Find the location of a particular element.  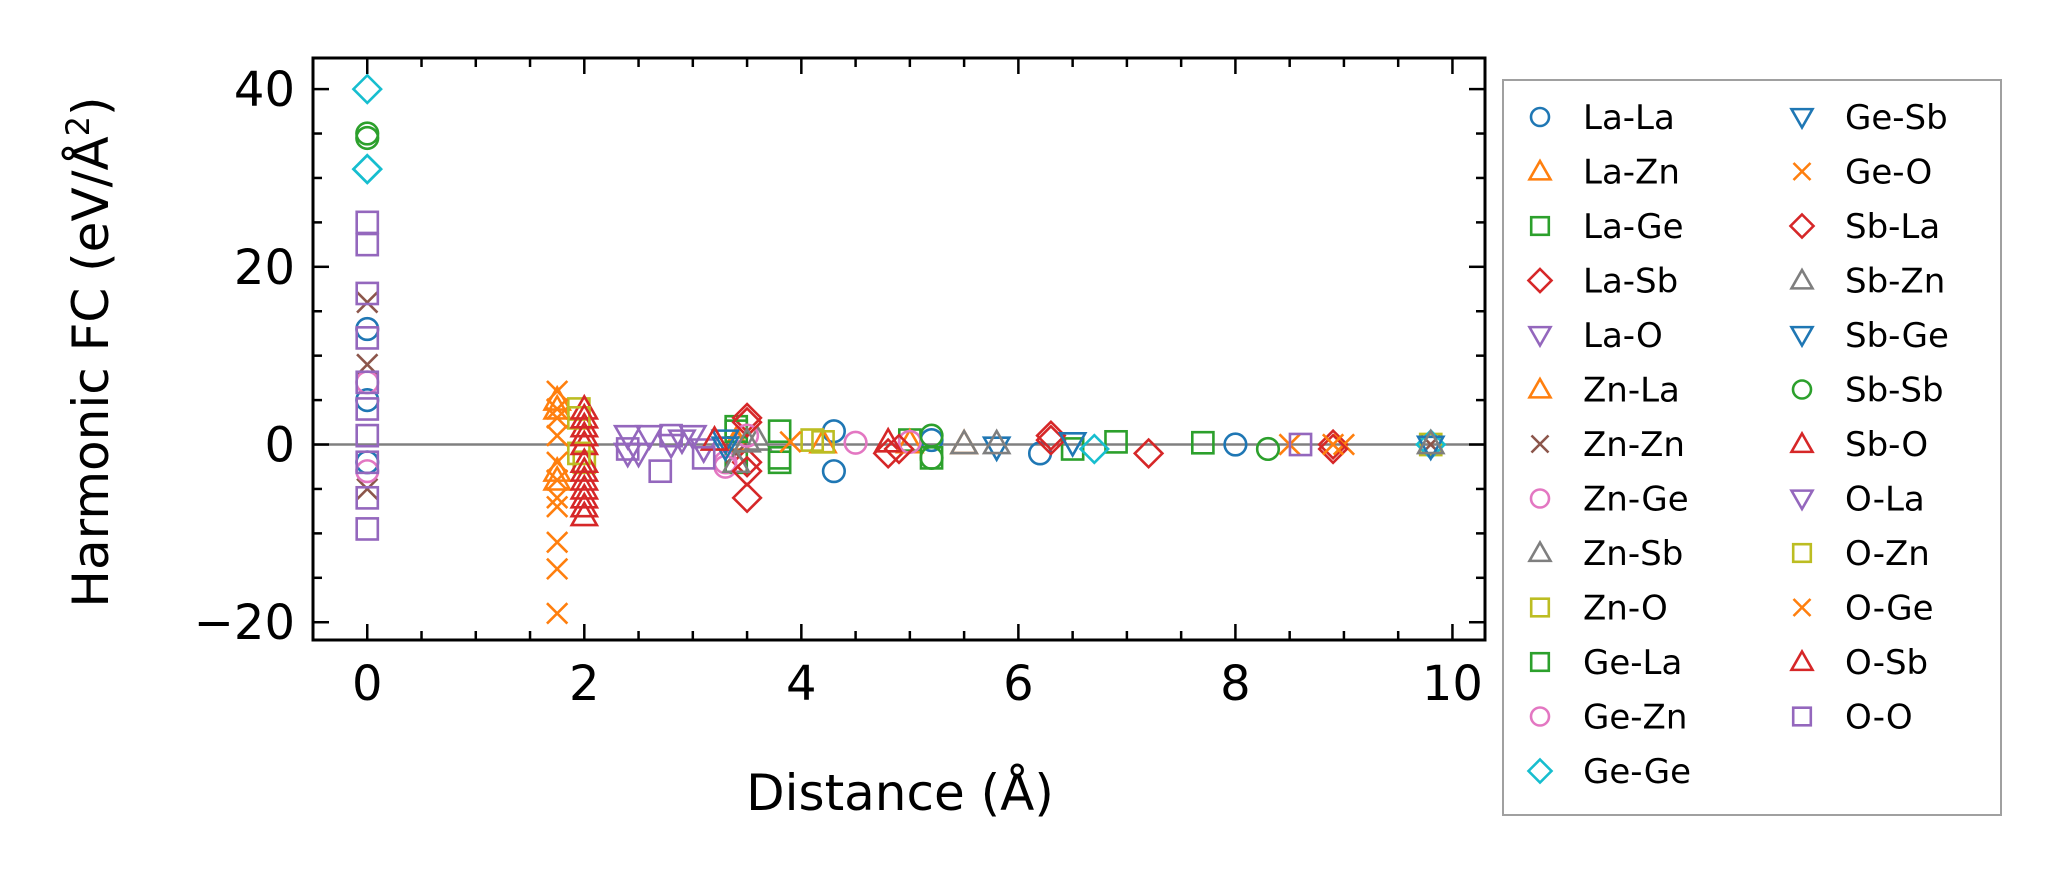

x-tick-label: 8 is located at coordinates (1235, 684).